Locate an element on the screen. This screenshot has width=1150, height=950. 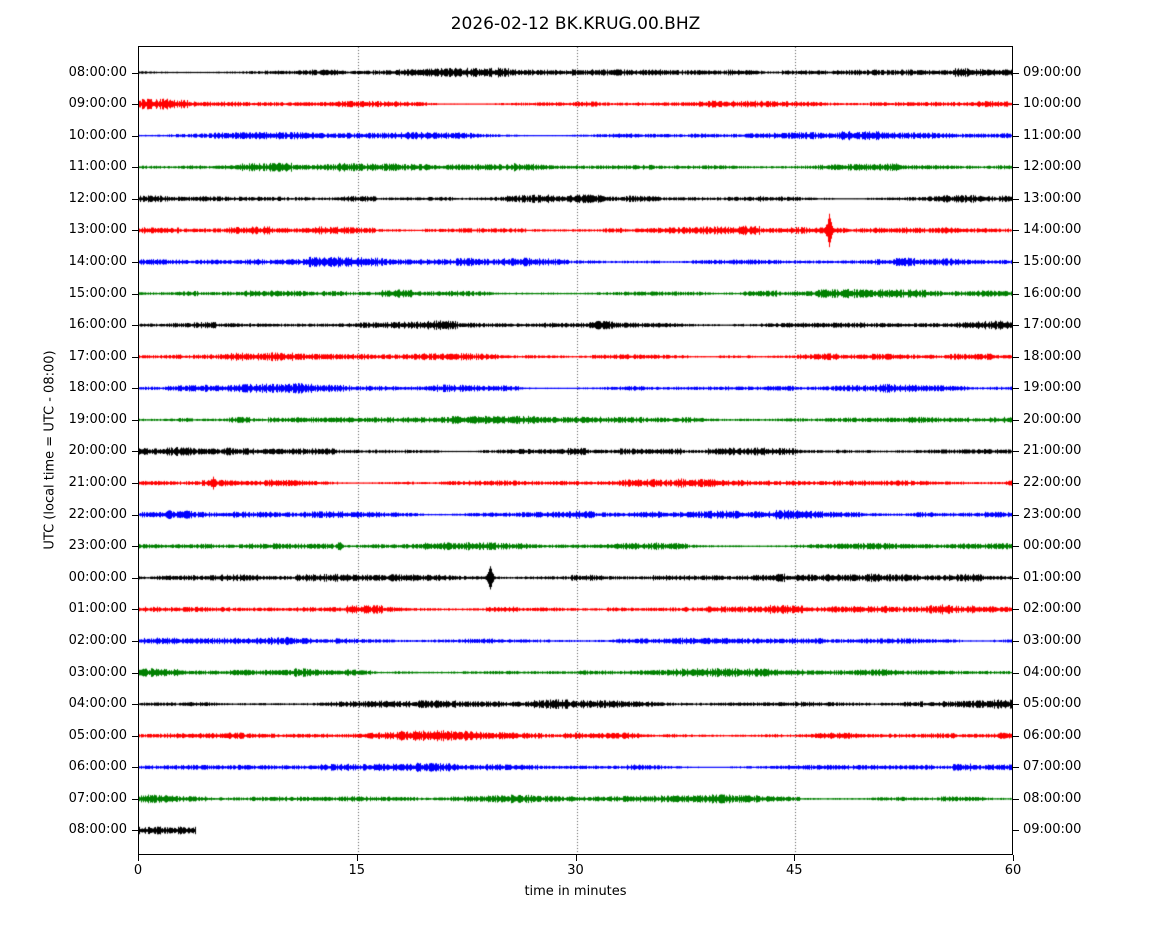
left-time-label: 18:00:00 is located at coordinates (97, 388).